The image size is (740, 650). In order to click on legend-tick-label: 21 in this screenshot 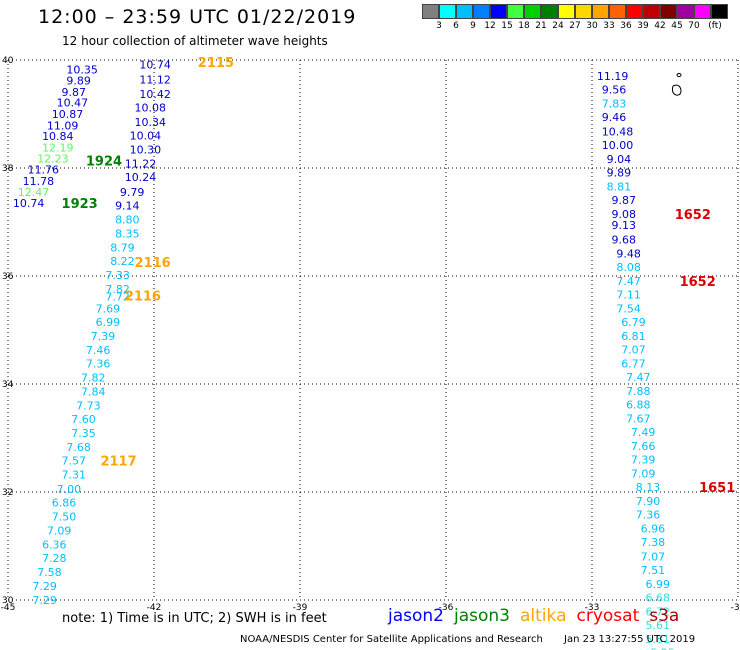, I will do `click(541, 26)`.